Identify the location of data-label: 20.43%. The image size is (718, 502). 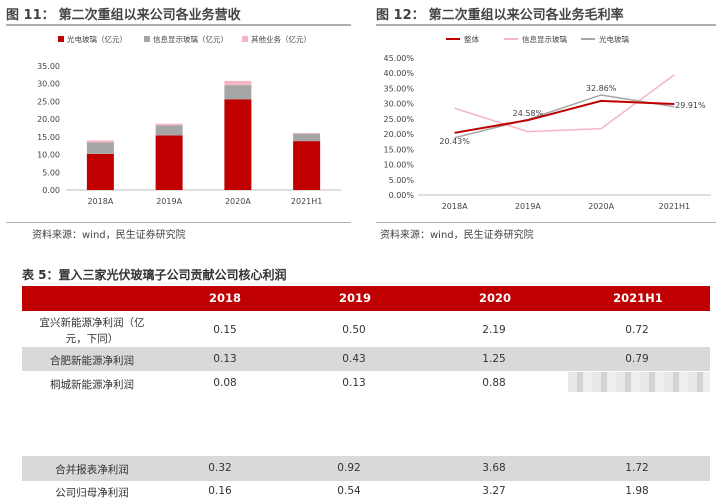
(454, 141).